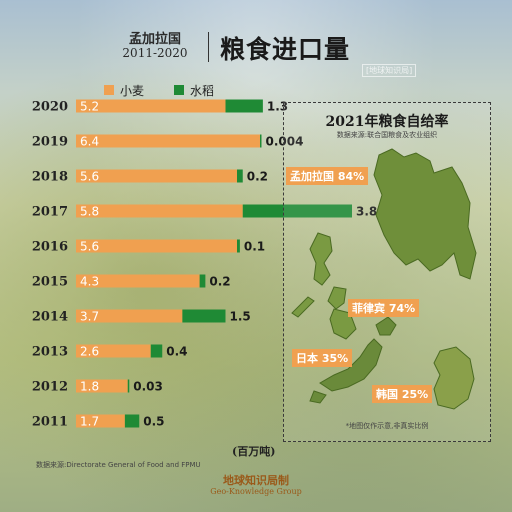  Describe the element at coordinates (402, 394) in the screenshot. I see `tag-korea: 韩国 25%` at that location.